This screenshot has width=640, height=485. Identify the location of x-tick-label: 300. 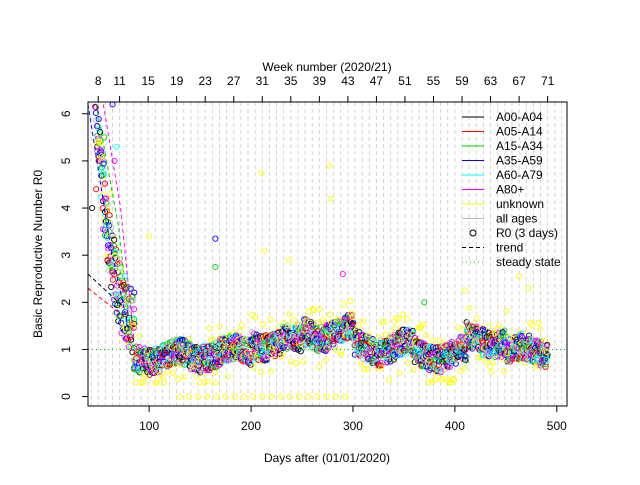
(353, 426).